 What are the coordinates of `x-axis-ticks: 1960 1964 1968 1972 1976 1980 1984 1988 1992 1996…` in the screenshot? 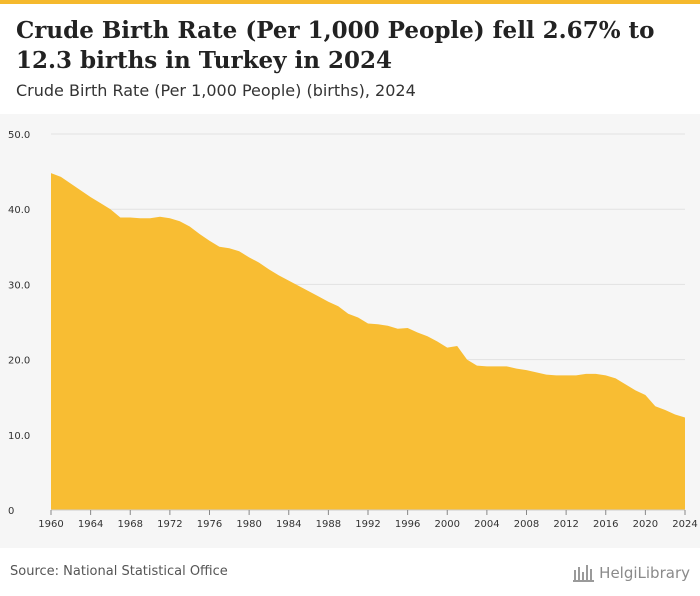 It's located at (368, 519).